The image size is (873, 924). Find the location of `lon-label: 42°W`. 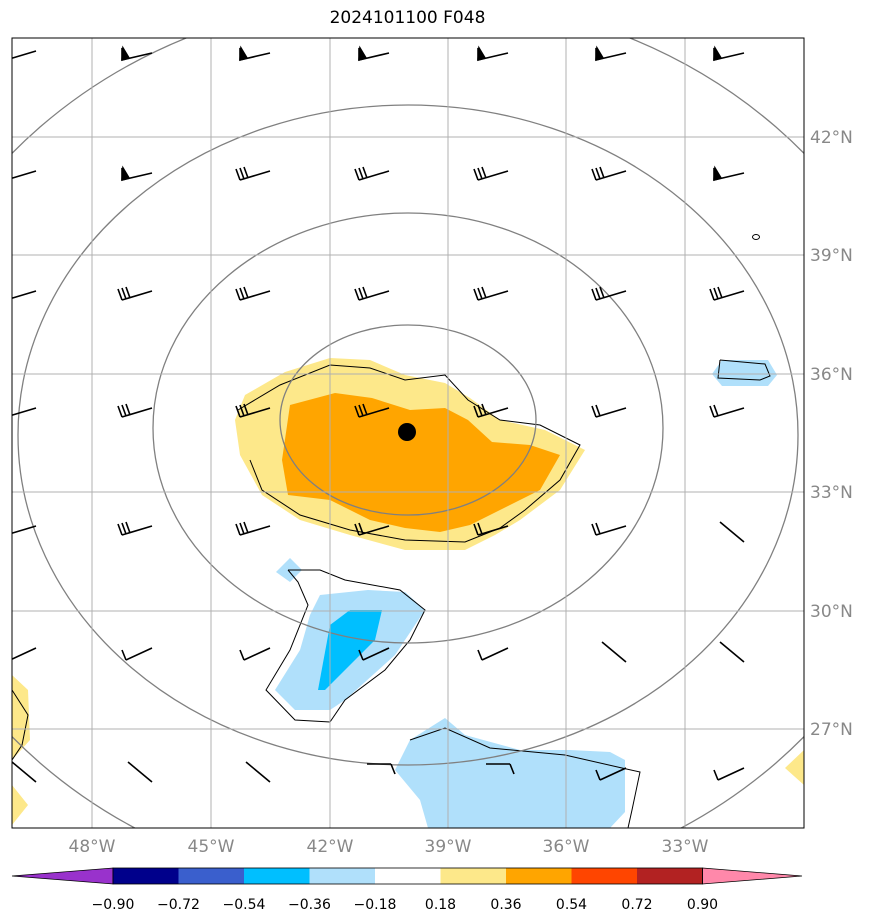

lon-label: 42°W is located at coordinates (330, 847).